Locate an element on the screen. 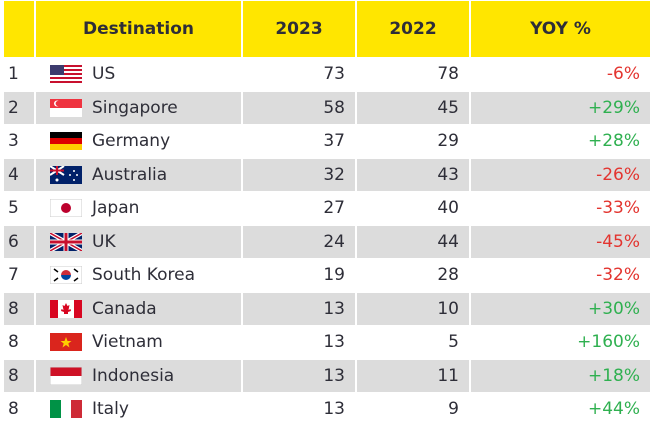 Image resolution: width=655 pixels, height=439 pixels. table-row: 7 South Korea 19 28 -32% is located at coordinates (327, 275).